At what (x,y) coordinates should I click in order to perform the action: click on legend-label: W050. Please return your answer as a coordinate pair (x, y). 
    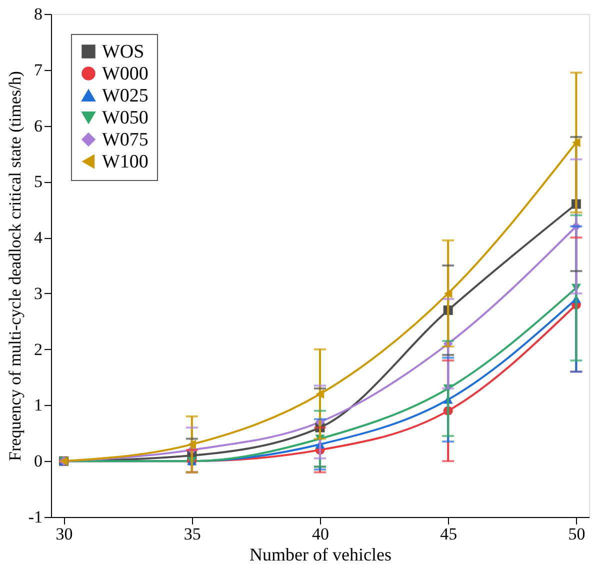
    Looking at the image, I should click on (125, 118).